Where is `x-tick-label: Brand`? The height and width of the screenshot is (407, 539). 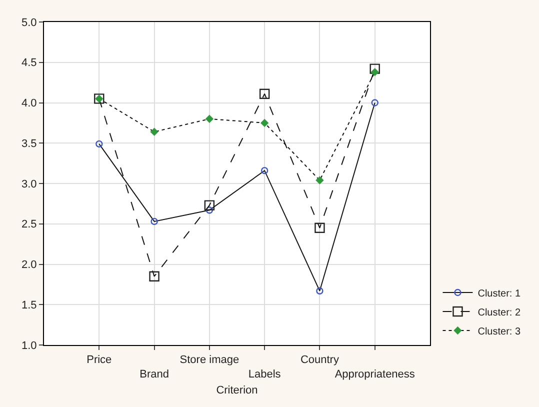
x-tick-label: Brand is located at coordinates (154, 374).